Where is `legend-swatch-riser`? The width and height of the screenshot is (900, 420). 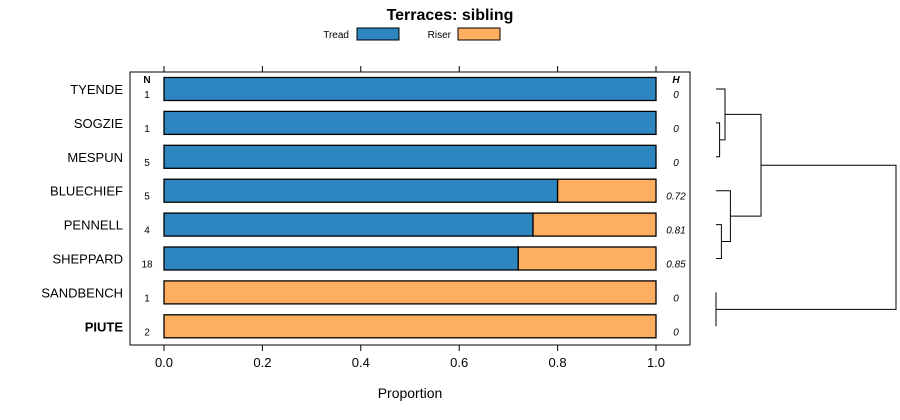
legend-swatch-riser is located at coordinates (479, 34).